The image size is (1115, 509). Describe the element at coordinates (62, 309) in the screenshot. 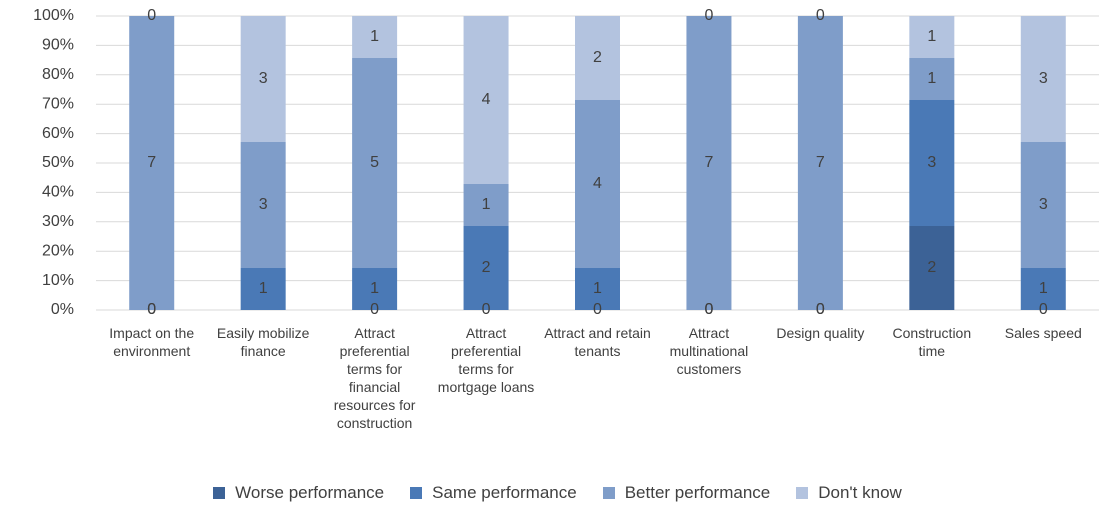

I see `y-tick-label: 0%` at that location.